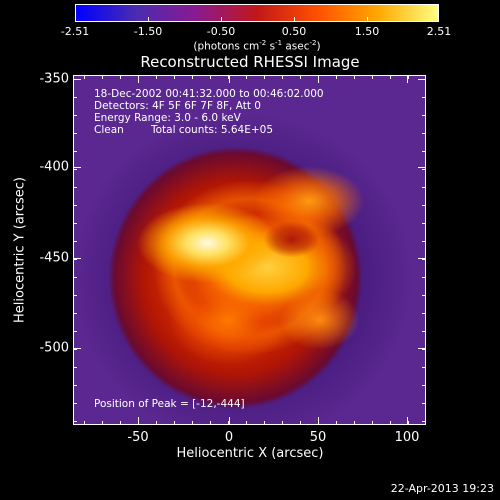 The image size is (500, 500). I want to click on y-axis-title: Heliocentric Y (arcsec), so click(20, 250).